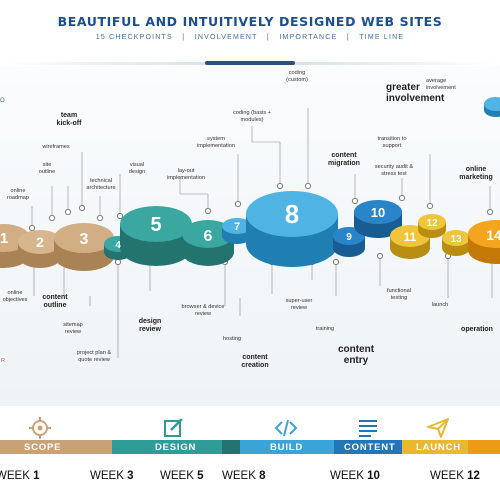 The width and height of the screenshot is (500, 500). What do you see at coordinates (392, 142) in the screenshot?
I see `label-transition-support: transition to support` at bounding box center [392, 142].